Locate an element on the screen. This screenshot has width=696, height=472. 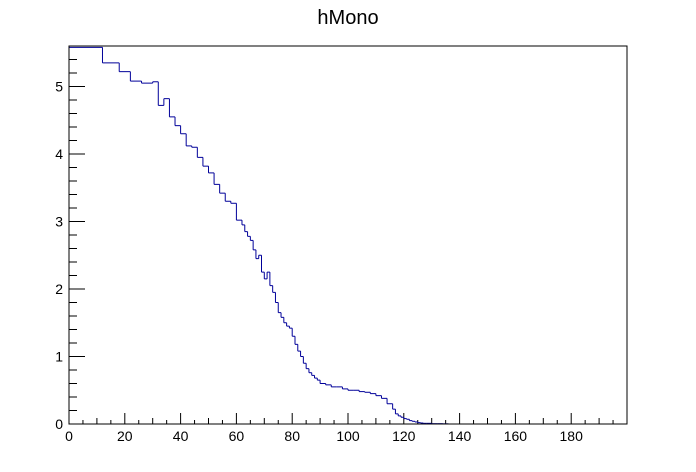
x-tick-label: 140 is located at coordinates (460, 436).